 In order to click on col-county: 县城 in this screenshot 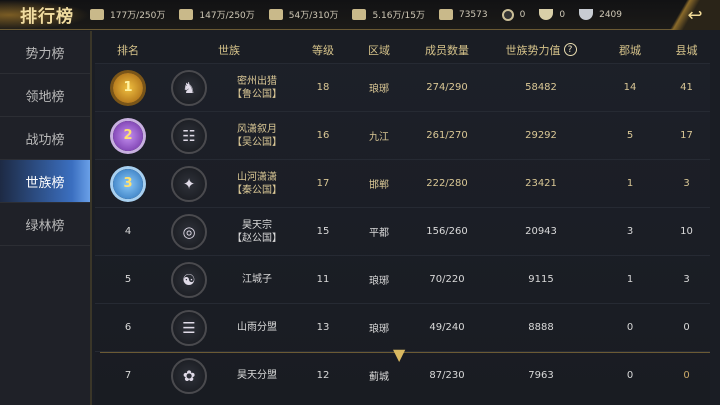, I will do `click(686, 50)`.